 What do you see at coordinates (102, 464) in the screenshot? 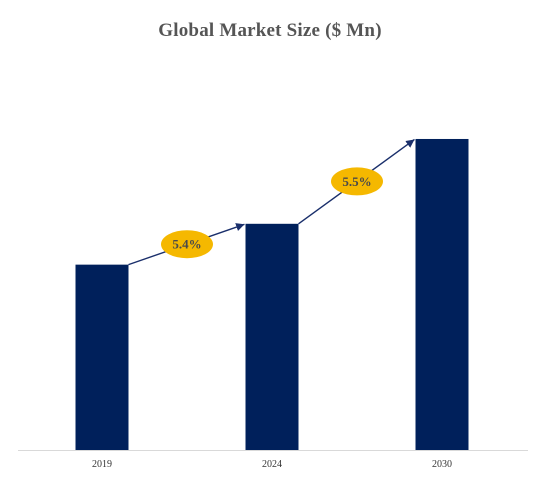
I see `x-tick-label-2019: 2019` at bounding box center [102, 464].